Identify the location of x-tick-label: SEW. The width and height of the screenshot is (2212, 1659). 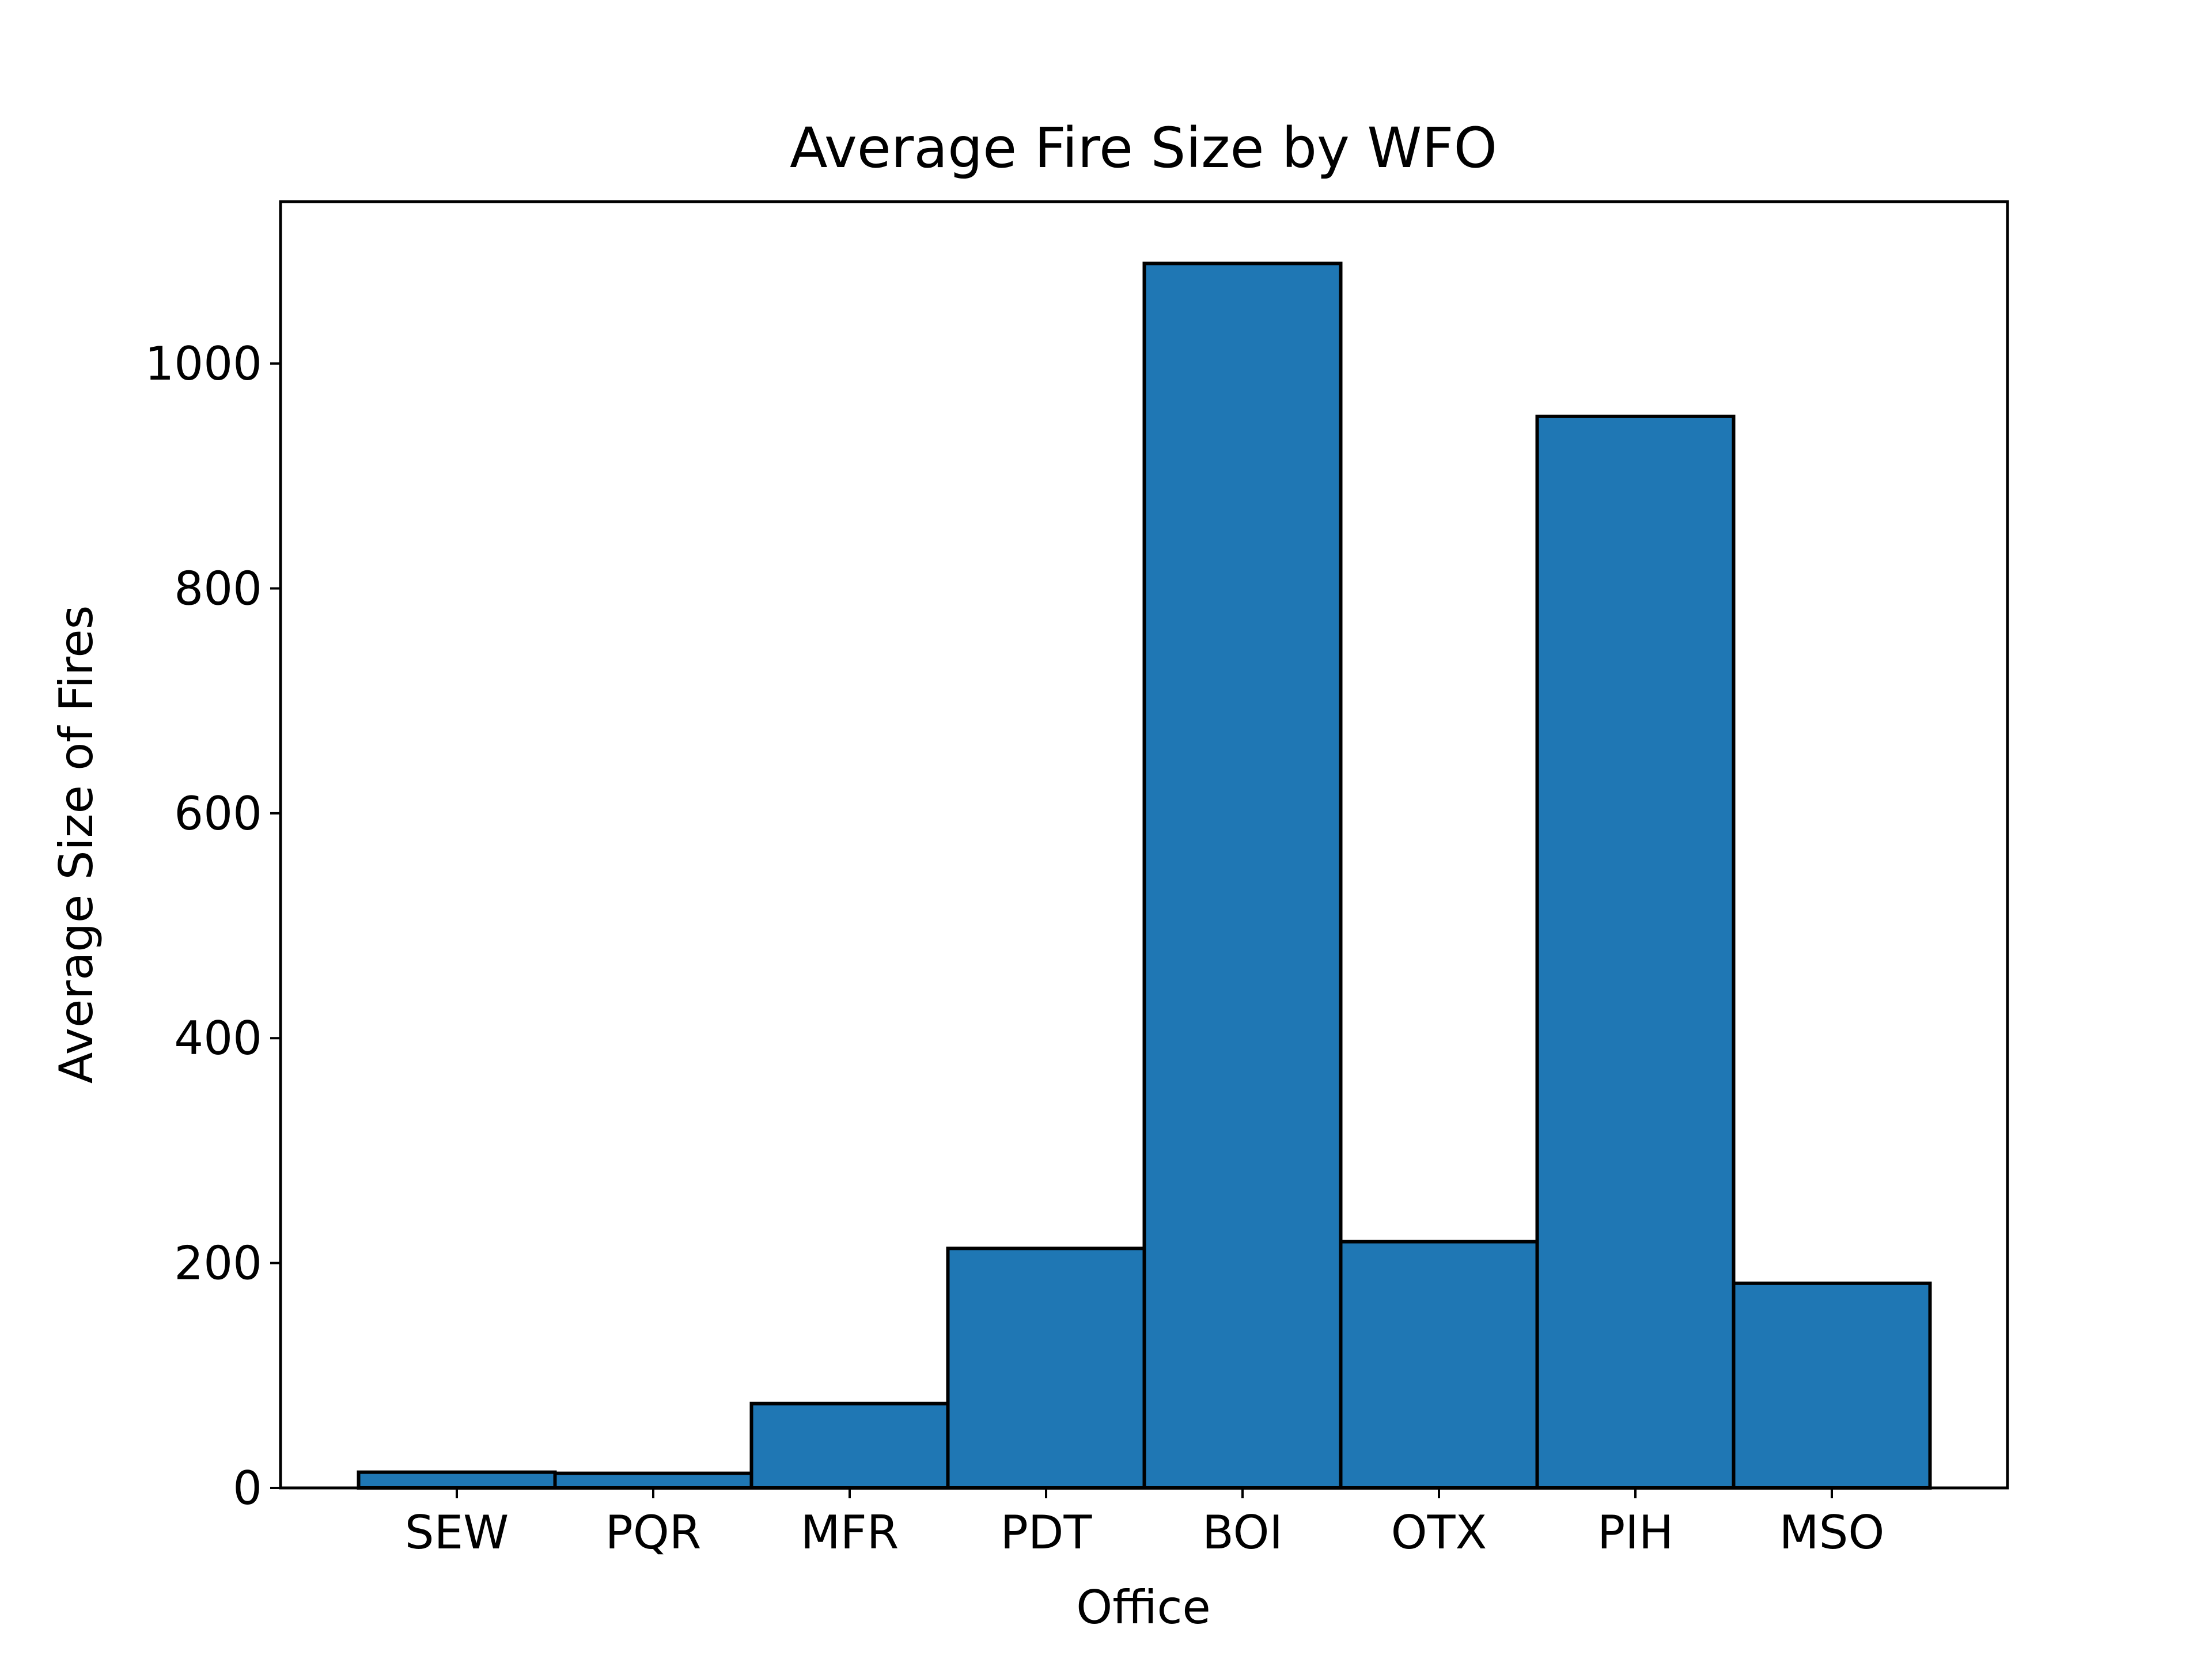
(457, 1532).